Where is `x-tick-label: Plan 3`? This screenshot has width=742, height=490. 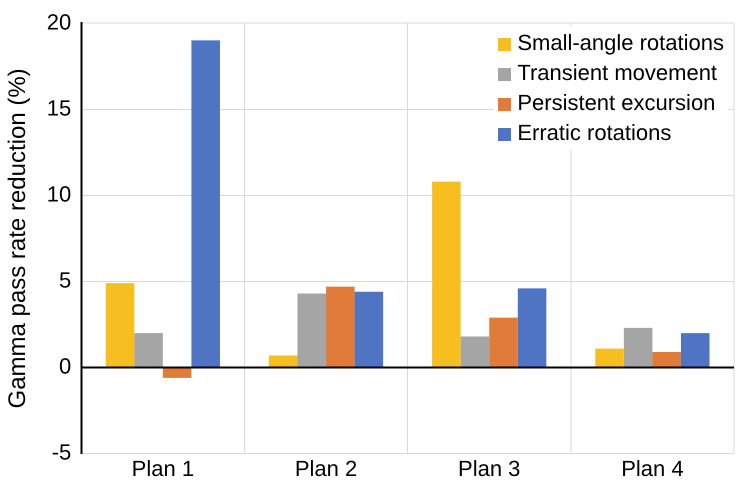
x-tick-label: Plan 3 is located at coordinates (489, 468).